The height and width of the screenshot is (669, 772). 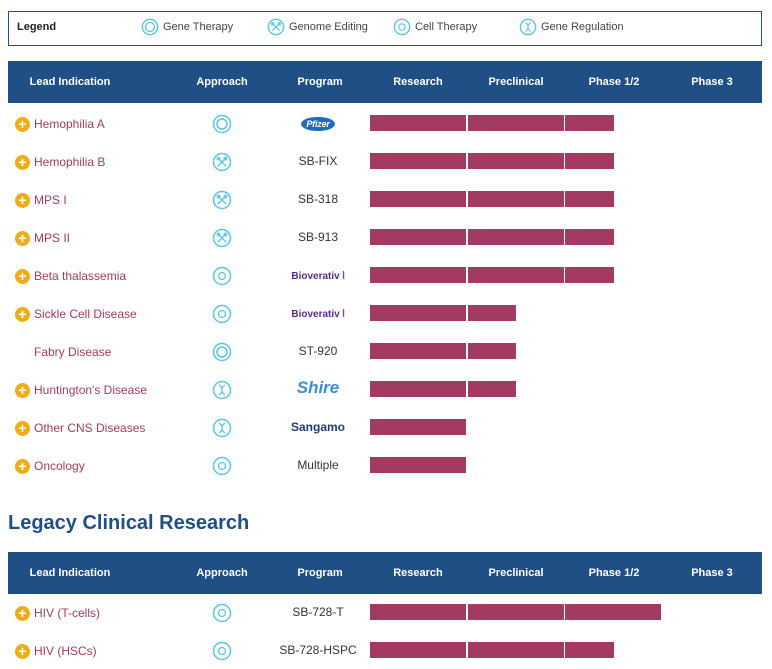 What do you see at coordinates (318, 237) in the screenshot?
I see `program-name: SB-913` at bounding box center [318, 237].